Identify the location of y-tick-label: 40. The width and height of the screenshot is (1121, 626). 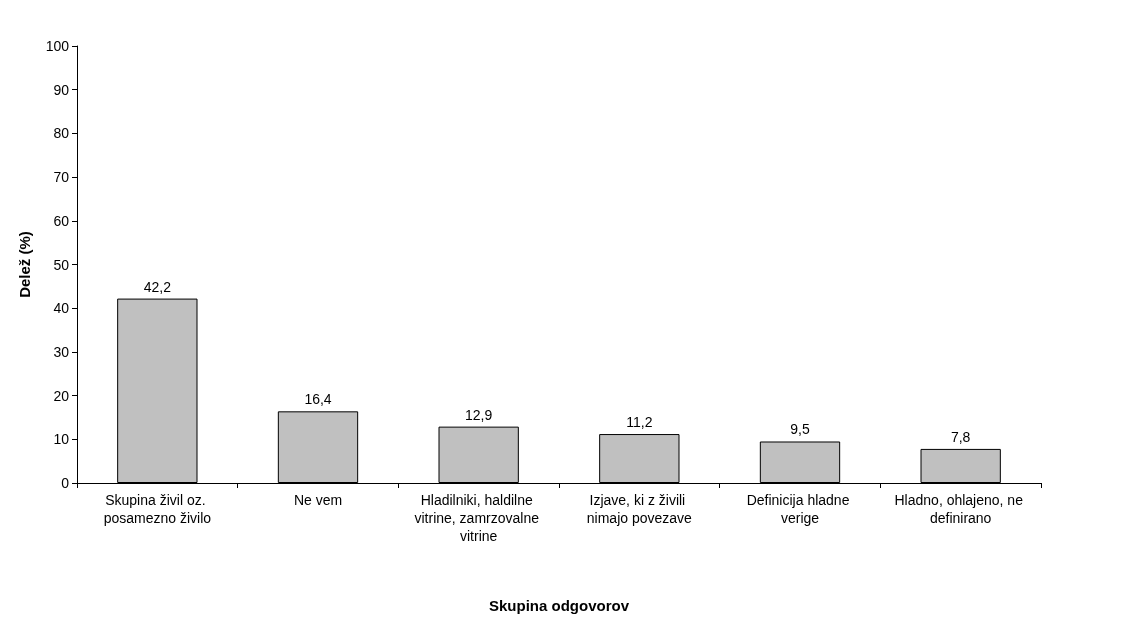
(61, 308).